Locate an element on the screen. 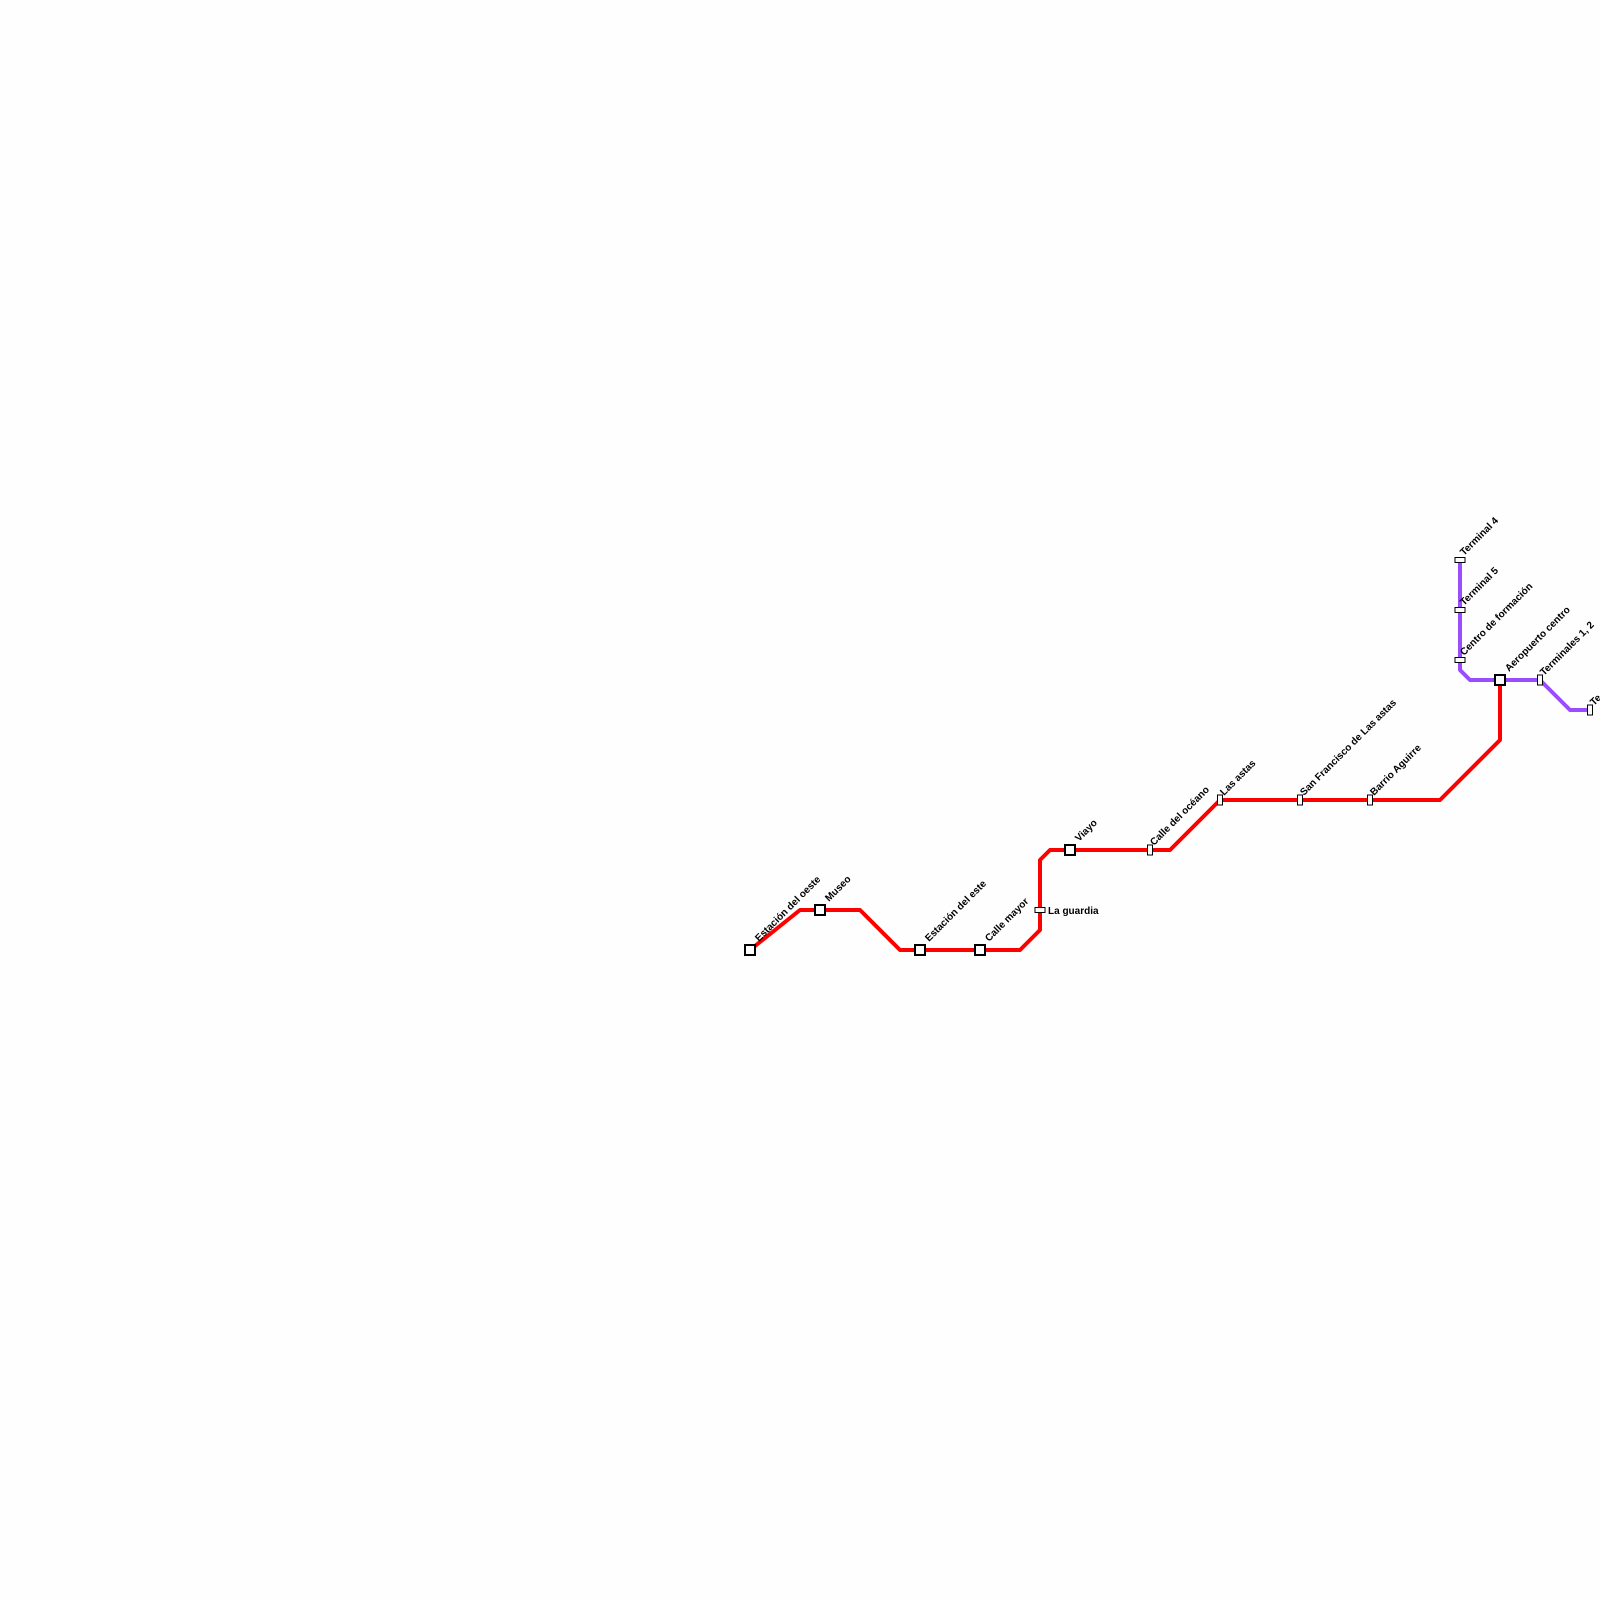 This screenshot has height=1600, width=1600. station-label: Viayo is located at coordinates (1086, 831).